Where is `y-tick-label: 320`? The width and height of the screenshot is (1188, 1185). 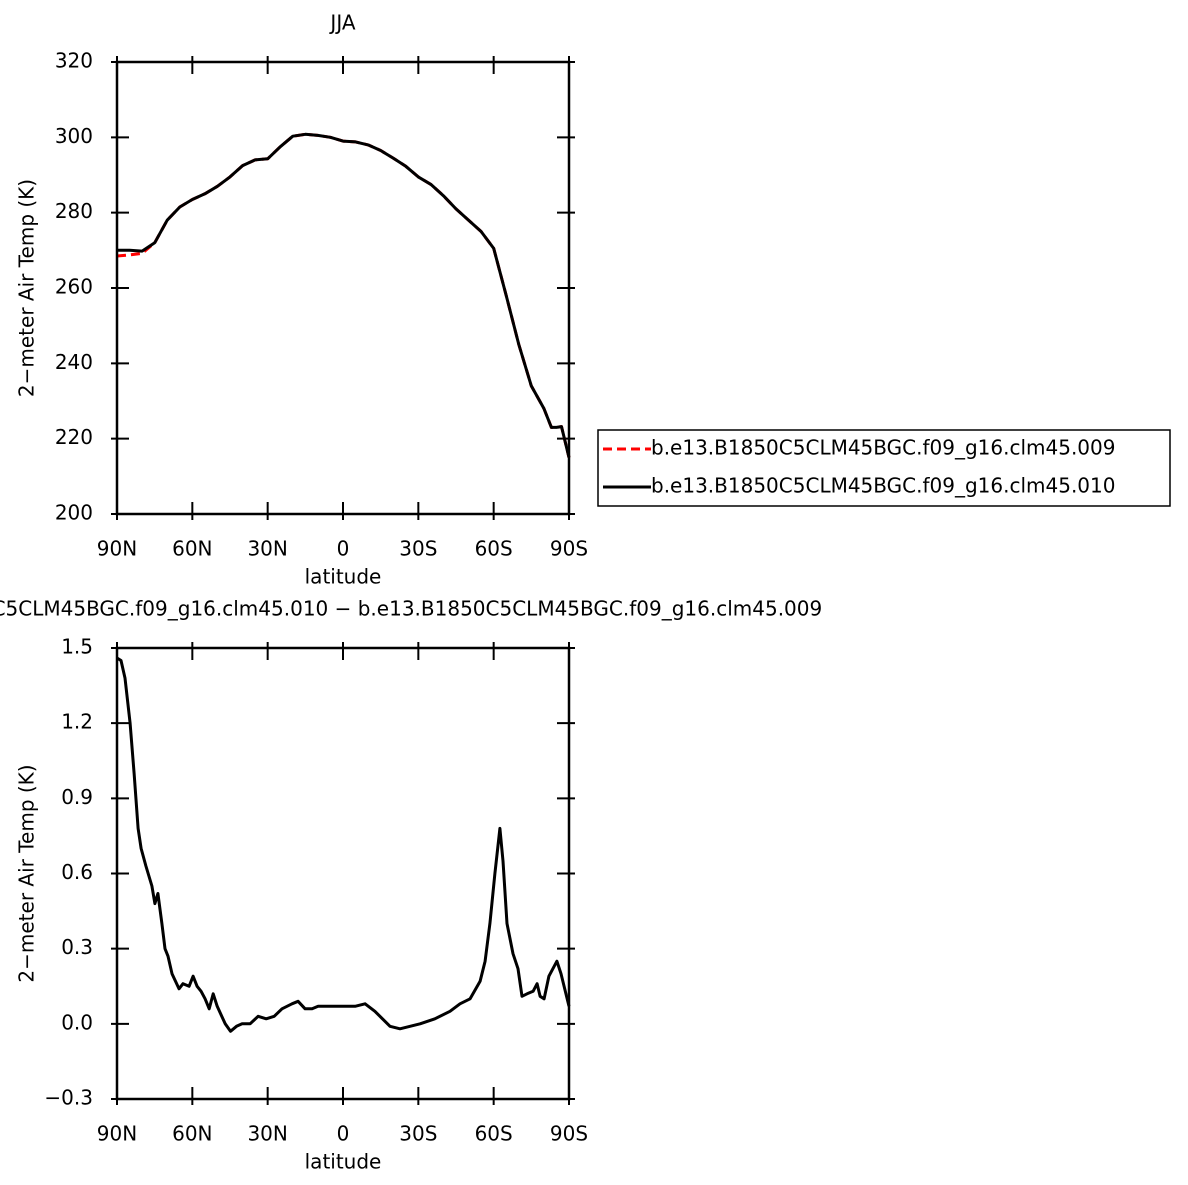
y-tick-label: 320 is located at coordinates (74, 61).